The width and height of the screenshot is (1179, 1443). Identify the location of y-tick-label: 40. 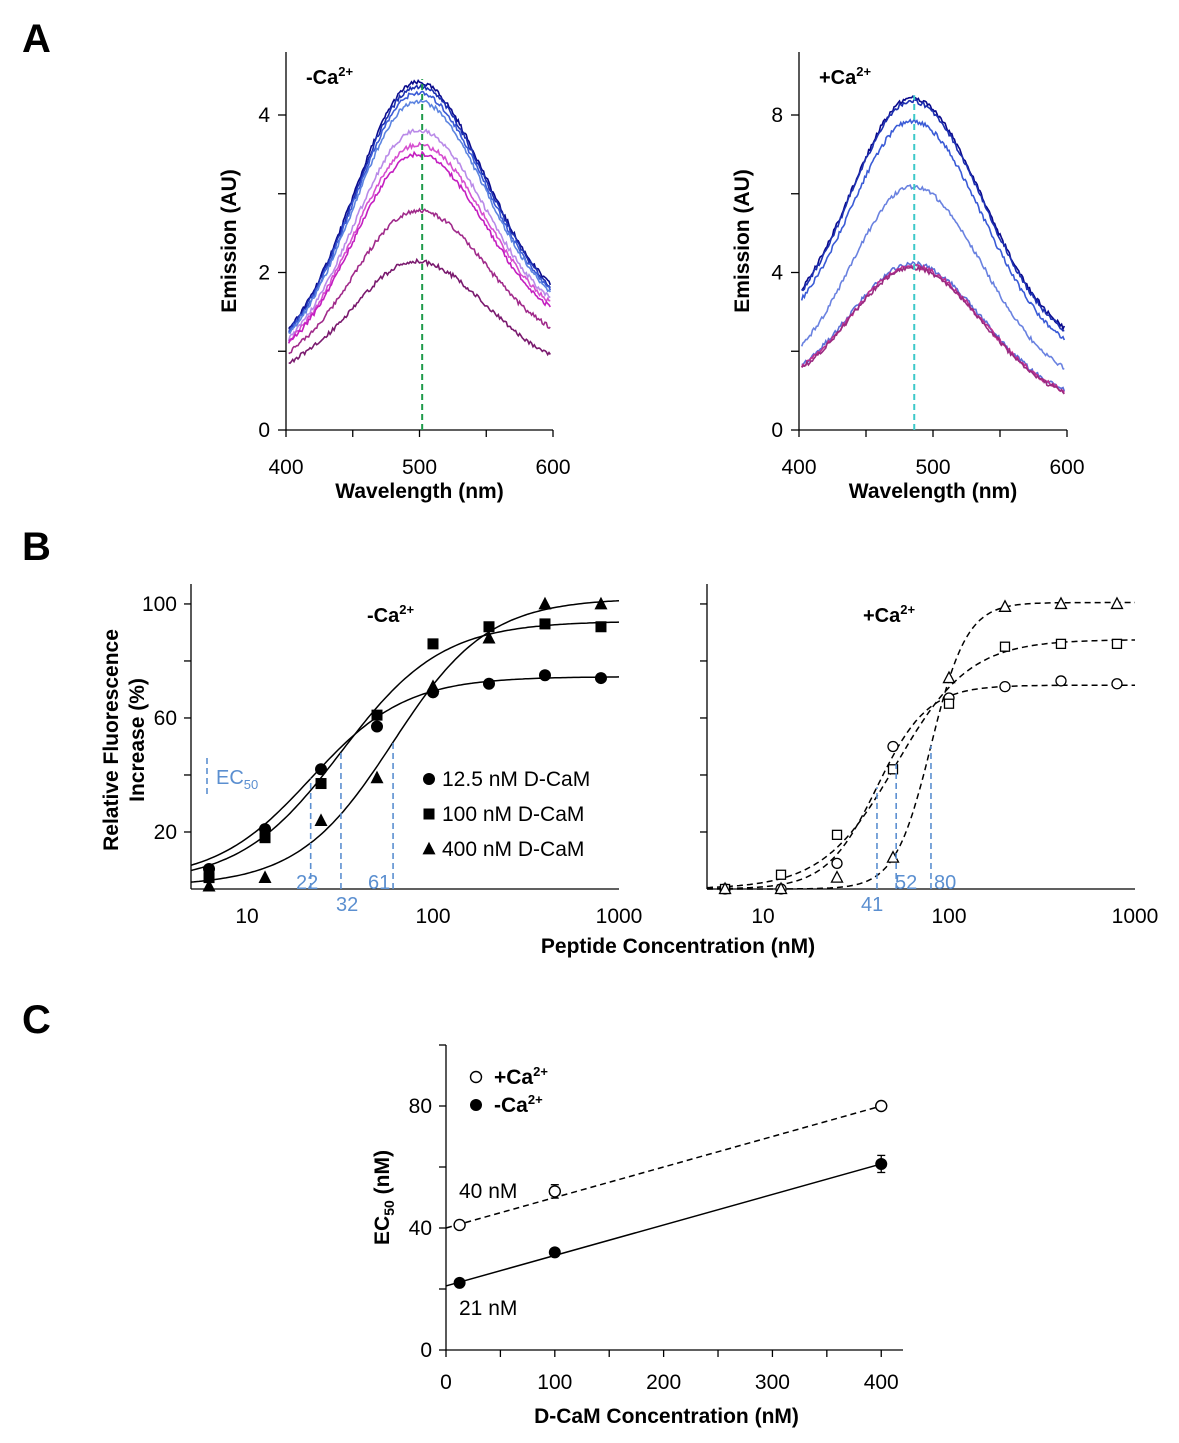
(420, 1228).